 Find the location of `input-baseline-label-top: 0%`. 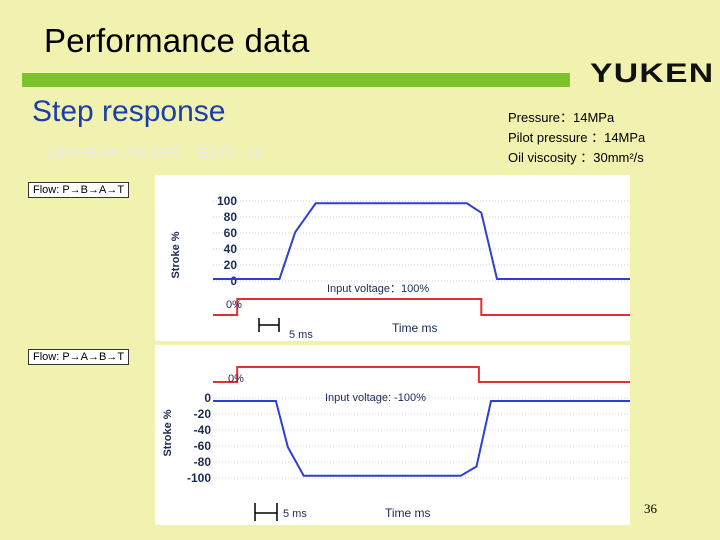

input-baseline-label-top: 0% is located at coordinates (234, 305).